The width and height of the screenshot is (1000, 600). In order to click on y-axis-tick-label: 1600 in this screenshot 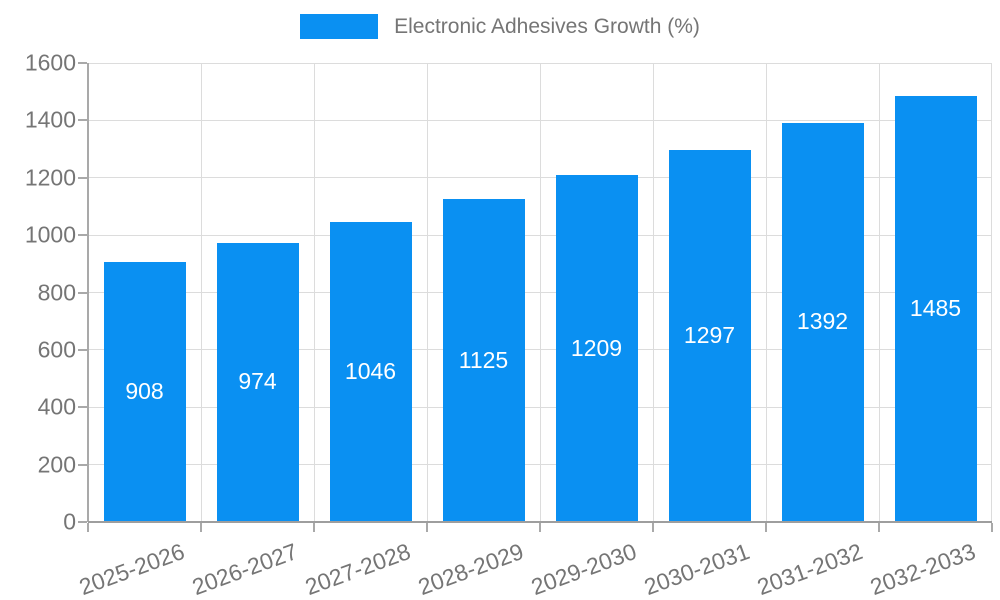, I will do `click(50, 62)`.